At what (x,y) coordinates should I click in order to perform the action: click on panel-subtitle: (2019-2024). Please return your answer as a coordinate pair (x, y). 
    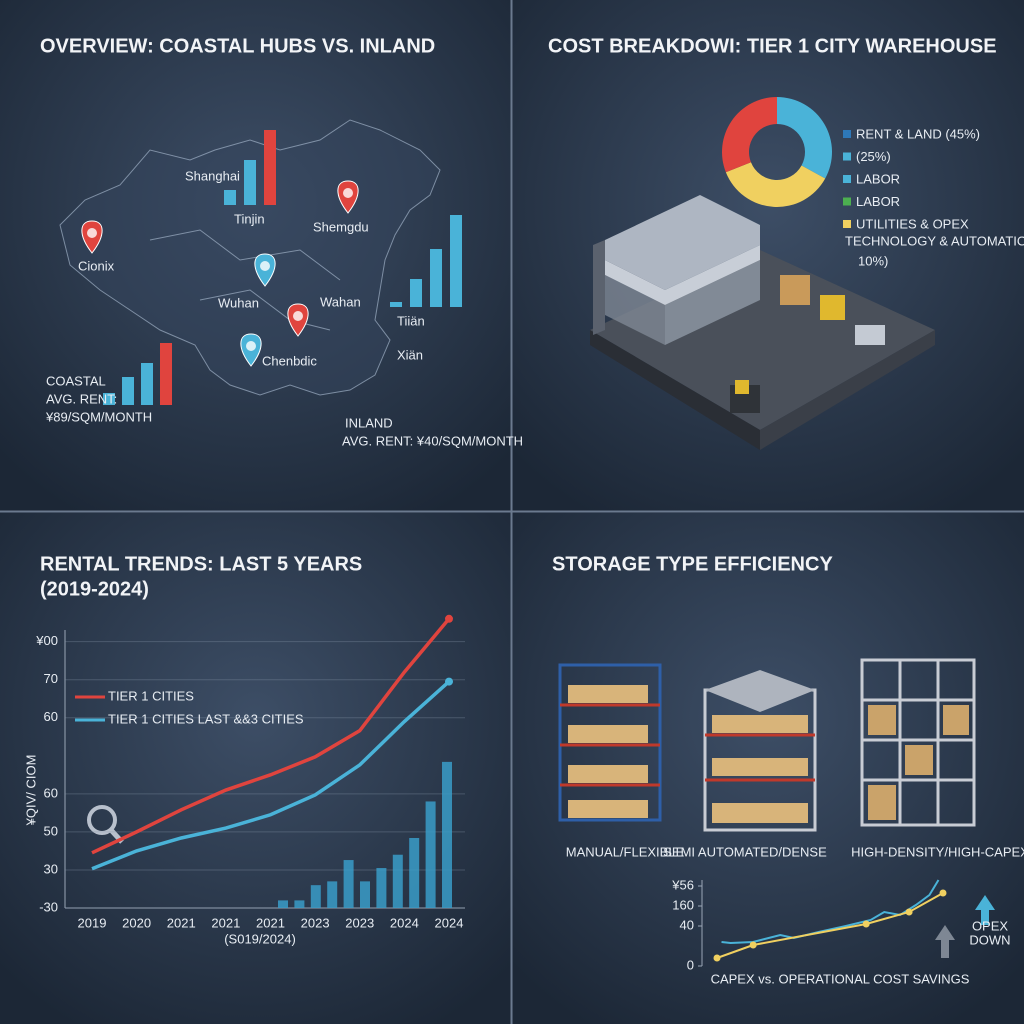
    Looking at the image, I should click on (94, 589).